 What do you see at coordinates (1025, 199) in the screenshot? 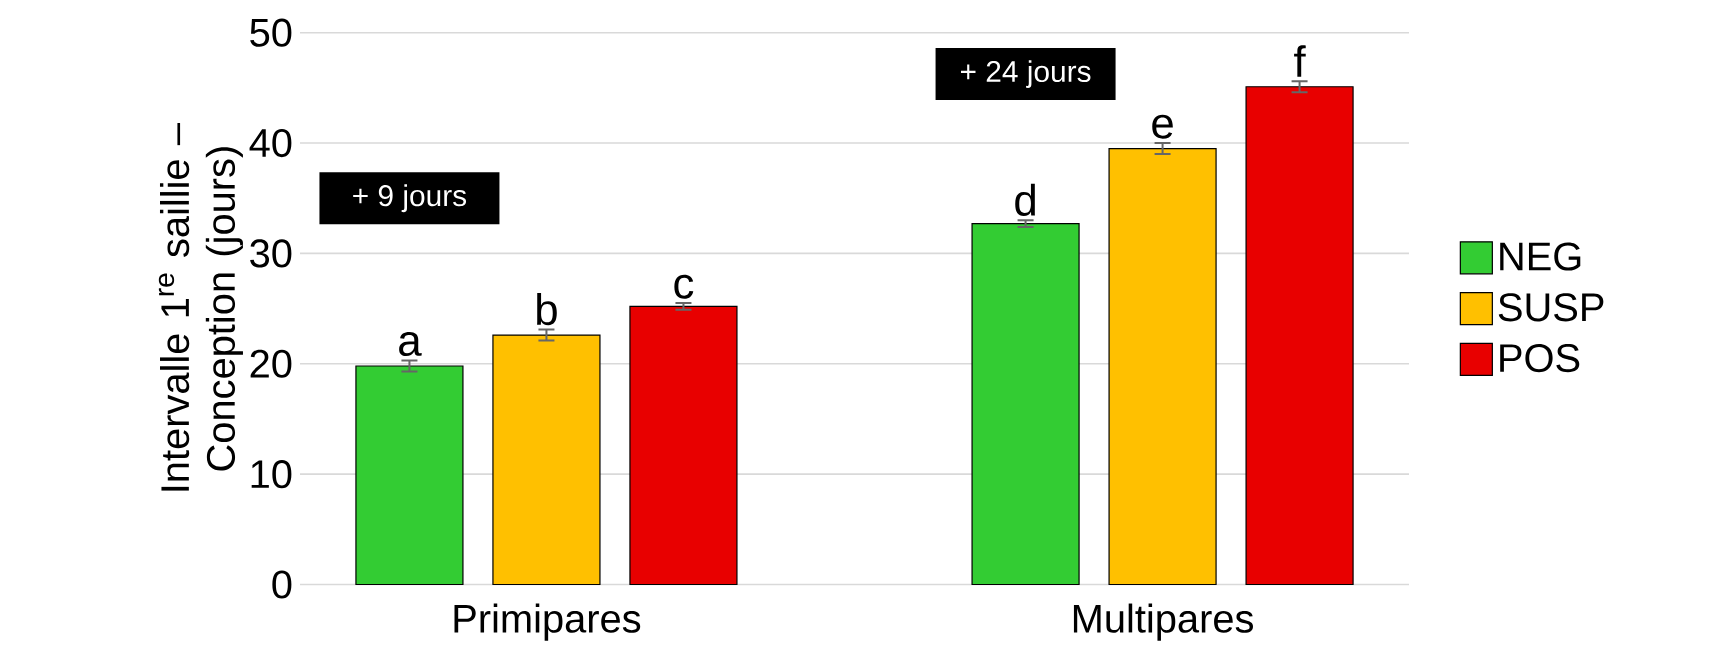
I see `data-label: d` at bounding box center [1025, 199].